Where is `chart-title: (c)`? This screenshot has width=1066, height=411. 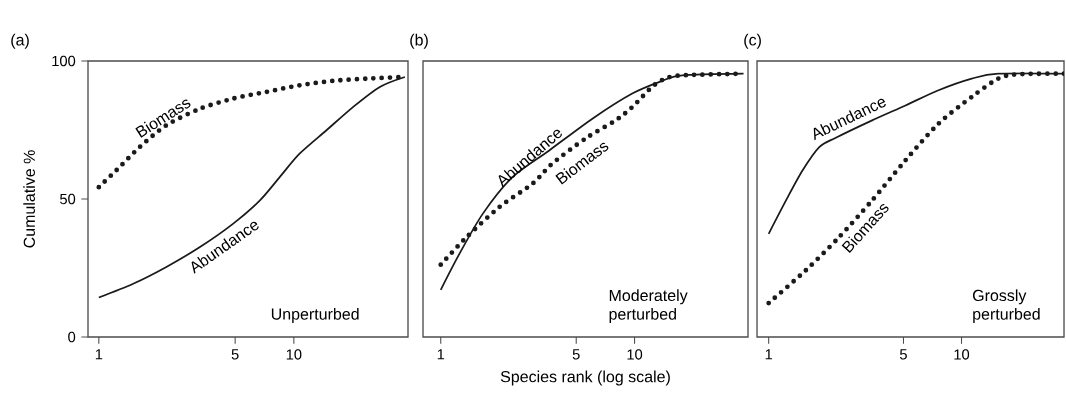
chart-title: (c) is located at coordinates (752, 41).